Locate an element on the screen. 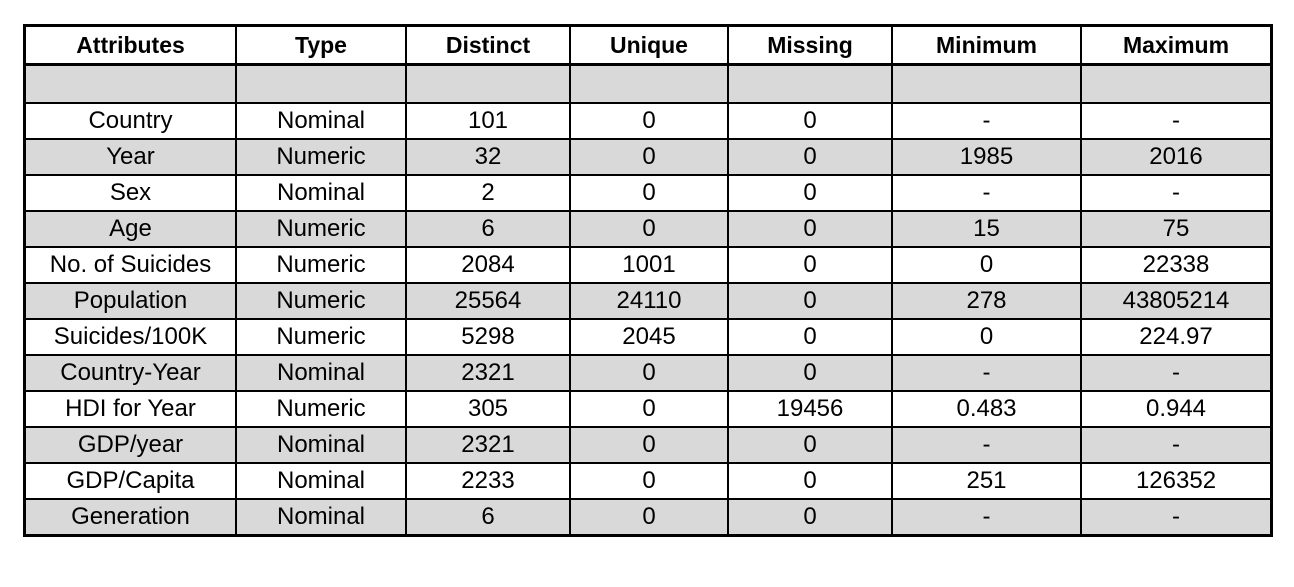  cell-maximum: 0.944 is located at coordinates (1176, 409).